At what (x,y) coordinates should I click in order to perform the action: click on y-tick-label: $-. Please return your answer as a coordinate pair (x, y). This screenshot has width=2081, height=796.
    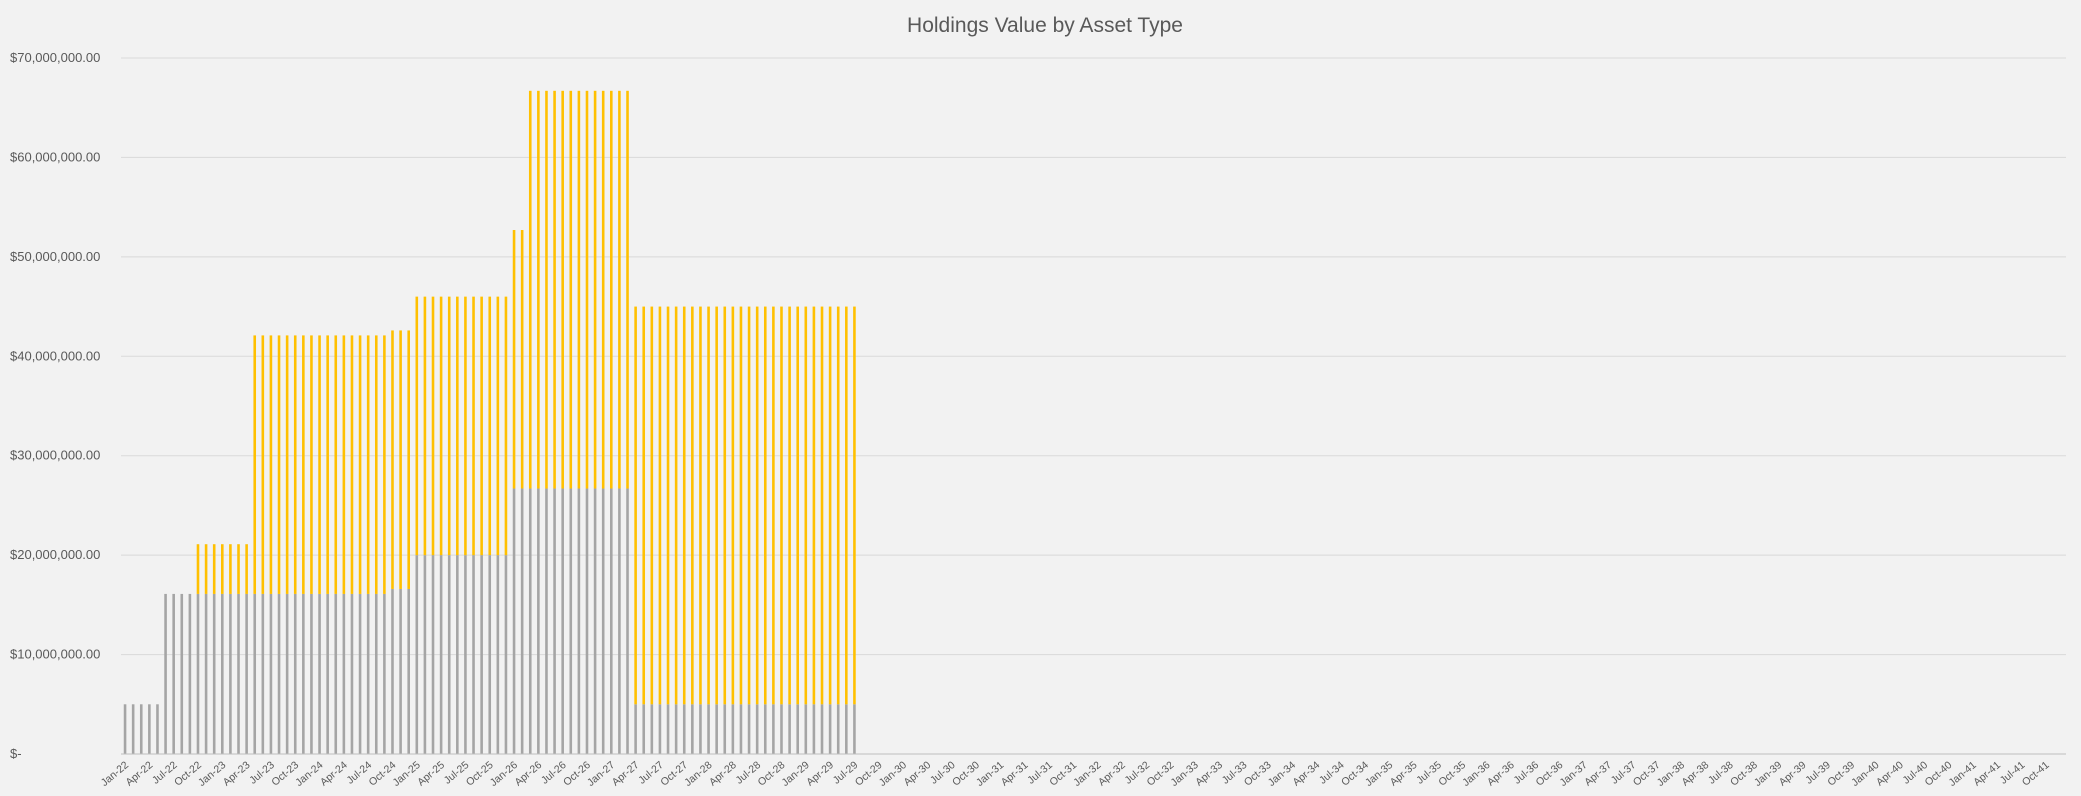
    Looking at the image, I should click on (16, 753).